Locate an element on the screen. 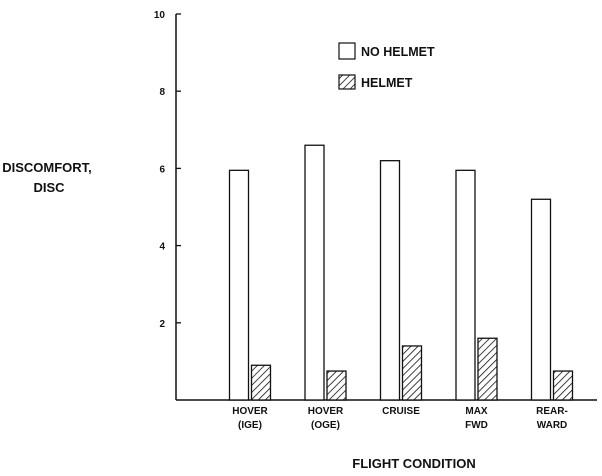 The height and width of the screenshot is (476, 602). legend-item-helmet: HELMET is located at coordinates (375, 82).